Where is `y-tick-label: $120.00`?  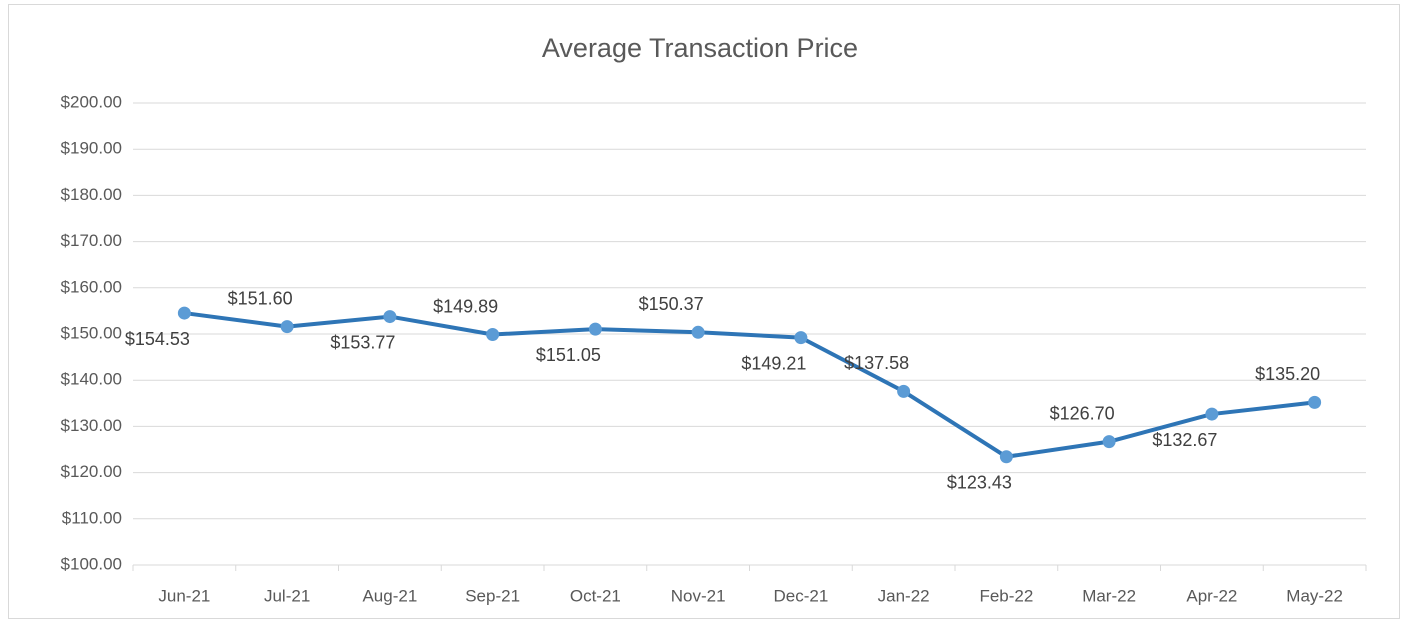 y-tick-label: $120.00 is located at coordinates (91, 471).